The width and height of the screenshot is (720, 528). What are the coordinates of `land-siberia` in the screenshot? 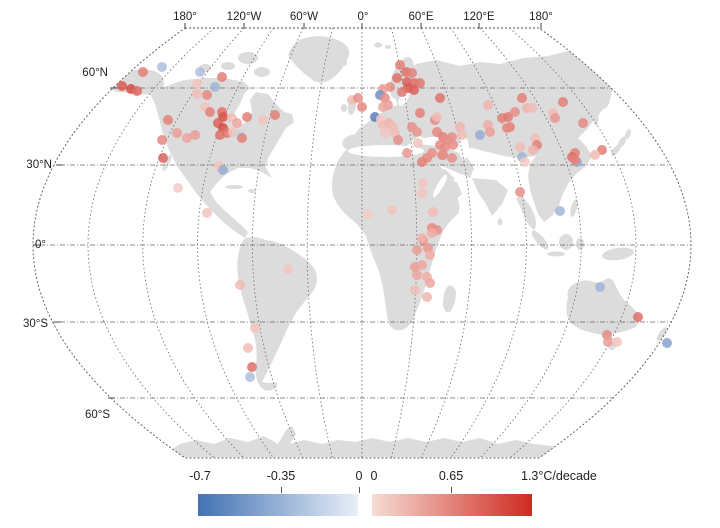 It's located at (512, 102).